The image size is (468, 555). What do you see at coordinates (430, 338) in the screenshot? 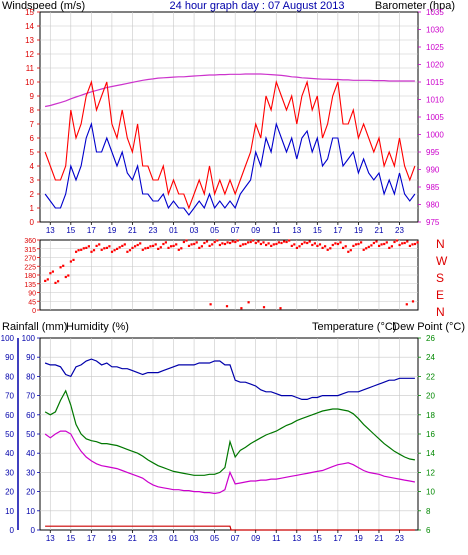
I see `temperature-ylabel: 26` at bounding box center [430, 338].